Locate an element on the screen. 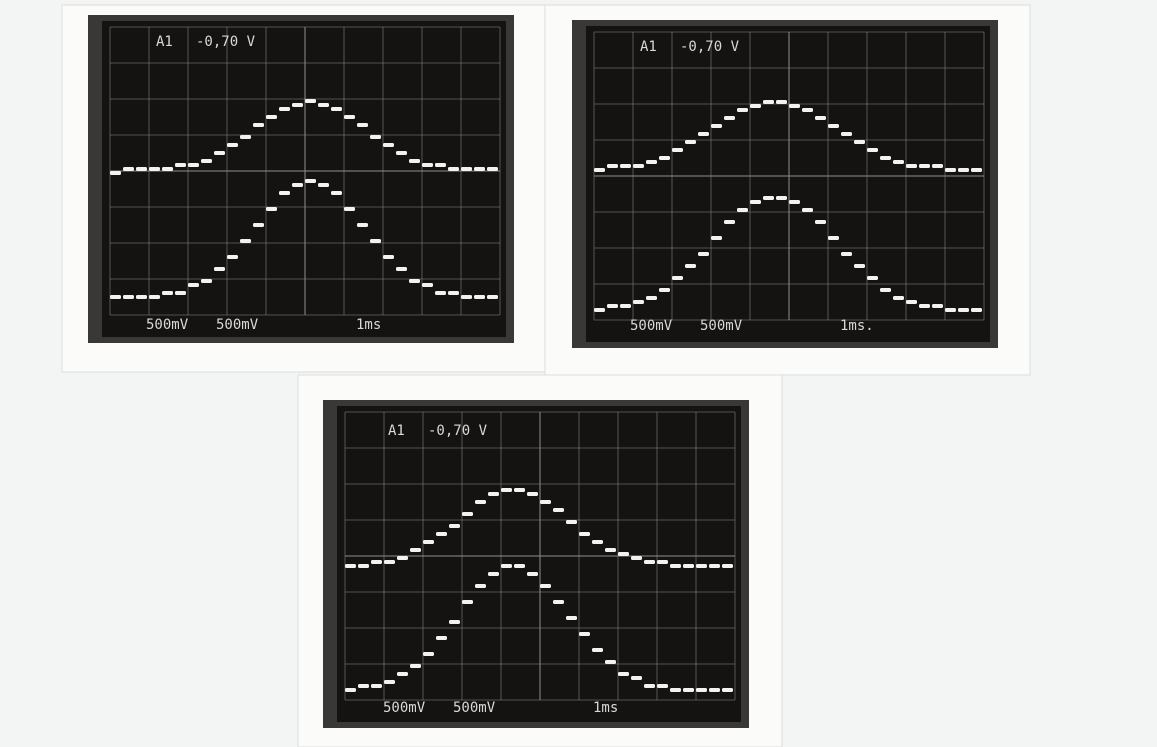 The height and width of the screenshot is (747, 1157). ch1-scale: 500mV is located at coordinates (167, 325).